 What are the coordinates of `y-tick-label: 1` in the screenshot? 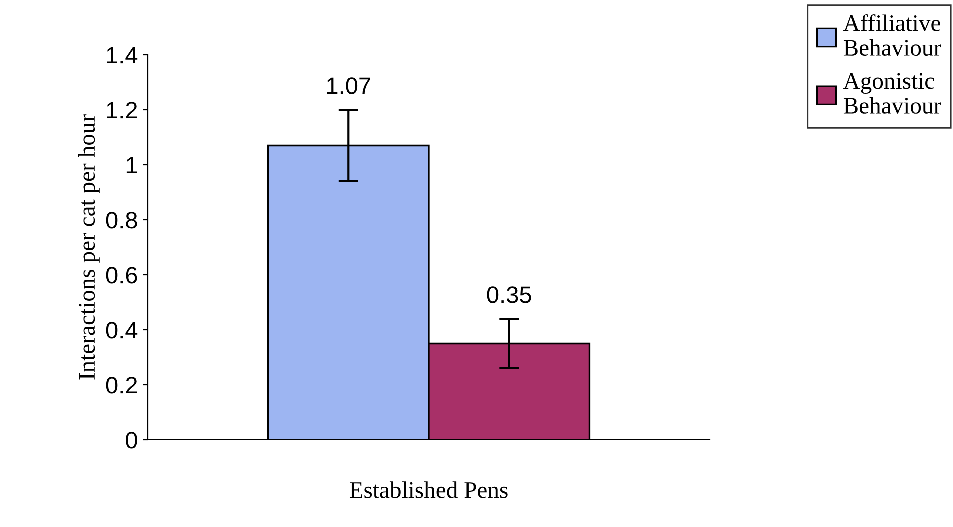 It's located at (132, 165).